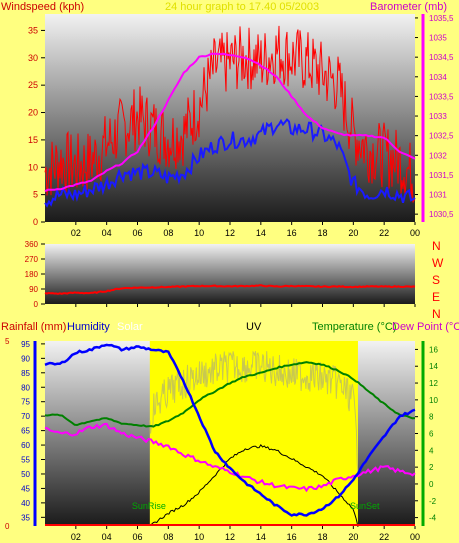 This screenshot has width=459, height=543. Describe the element at coordinates (438, 195) in the screenshot. I see `y-right-tick-label: 1031` at that location.